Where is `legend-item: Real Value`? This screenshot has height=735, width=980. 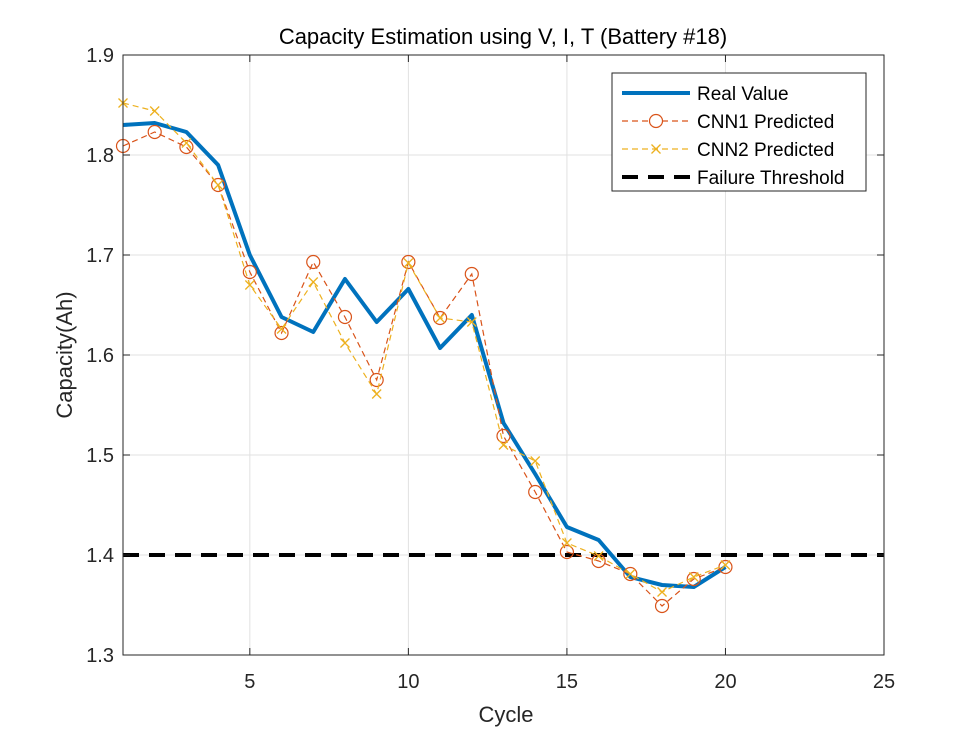 legend-item: Real Value is located at coordinates (705, 94).